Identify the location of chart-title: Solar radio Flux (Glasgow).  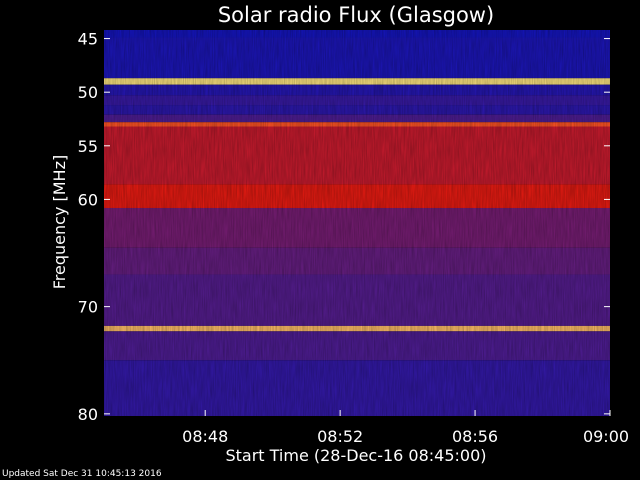
(356, 15).